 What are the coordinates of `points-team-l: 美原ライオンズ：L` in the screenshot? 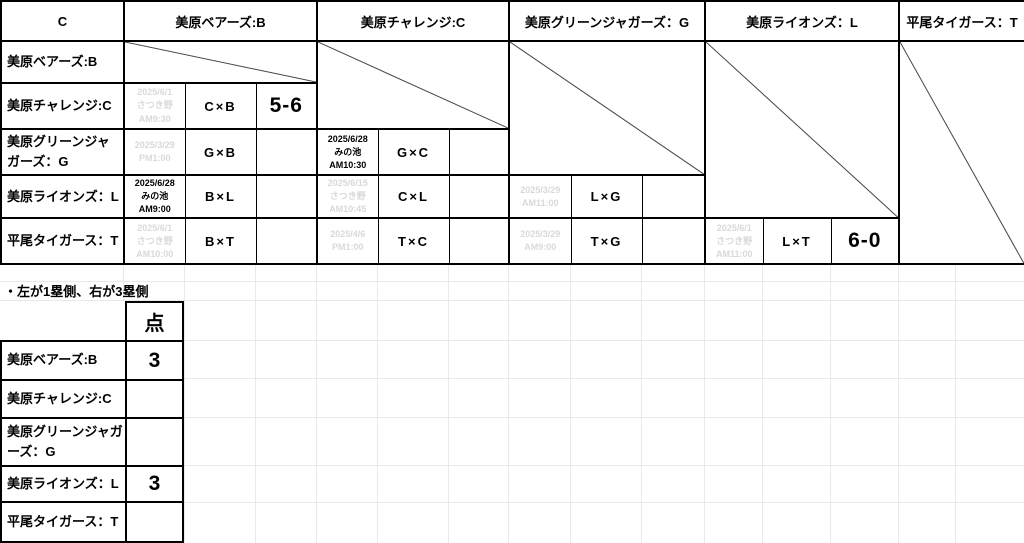 It's located at (63, 484).